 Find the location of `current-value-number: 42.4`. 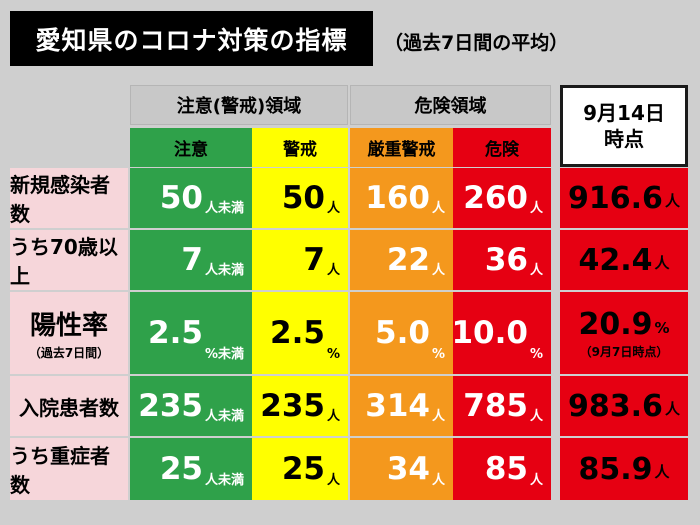

current-value-number: 42.4 is located at coordinates (615, 260).